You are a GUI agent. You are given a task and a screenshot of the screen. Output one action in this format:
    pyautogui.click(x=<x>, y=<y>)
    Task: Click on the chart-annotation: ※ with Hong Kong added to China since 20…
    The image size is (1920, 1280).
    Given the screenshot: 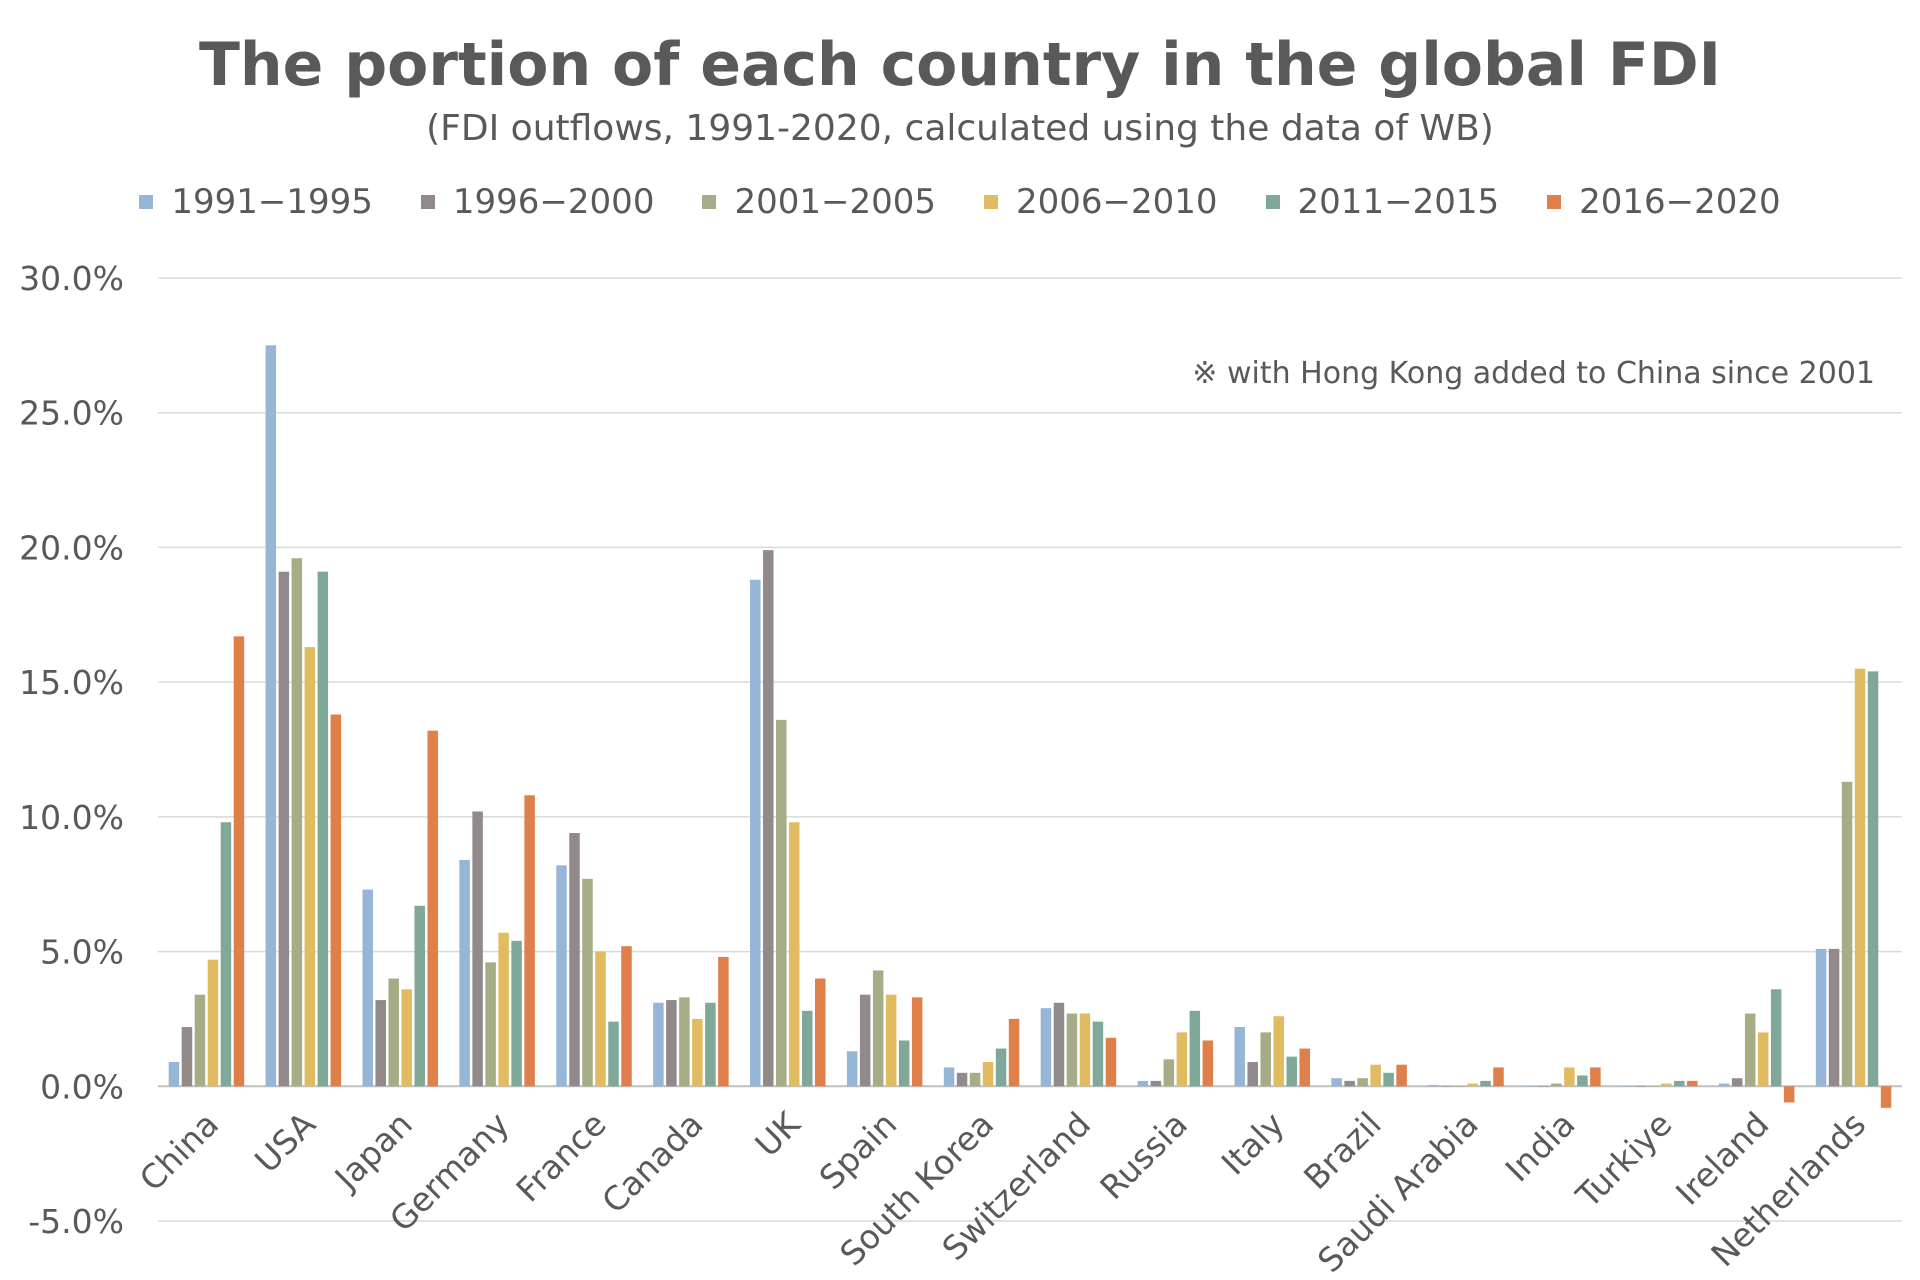 What is the action you would take?
    pyautogui.click(x=1533, y=373)
    